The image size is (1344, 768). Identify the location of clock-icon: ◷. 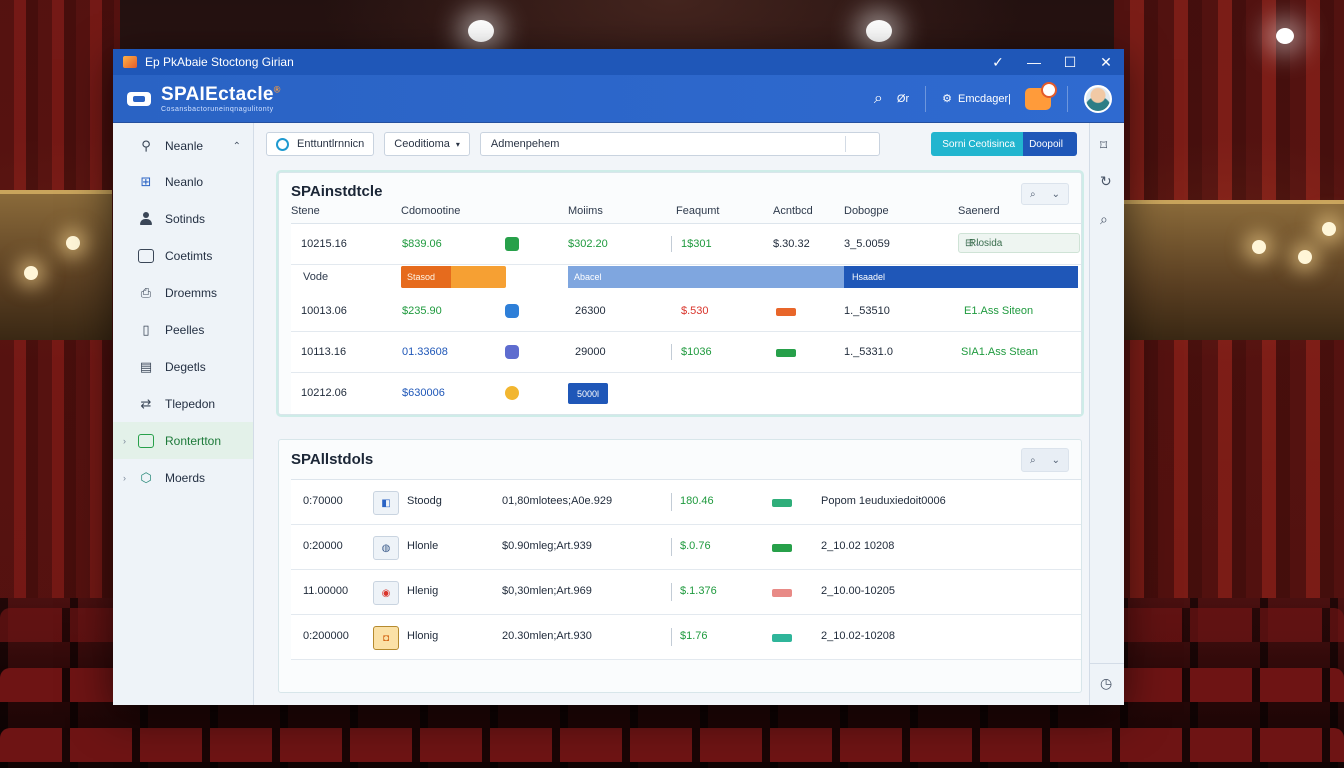
(1106, 683).